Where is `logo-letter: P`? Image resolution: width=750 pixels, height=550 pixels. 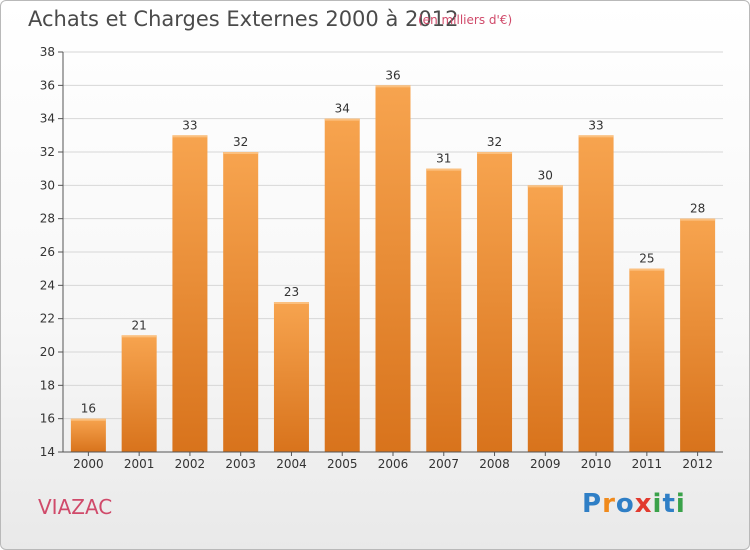 logo-letter: P is located at coordinates (592, 504).